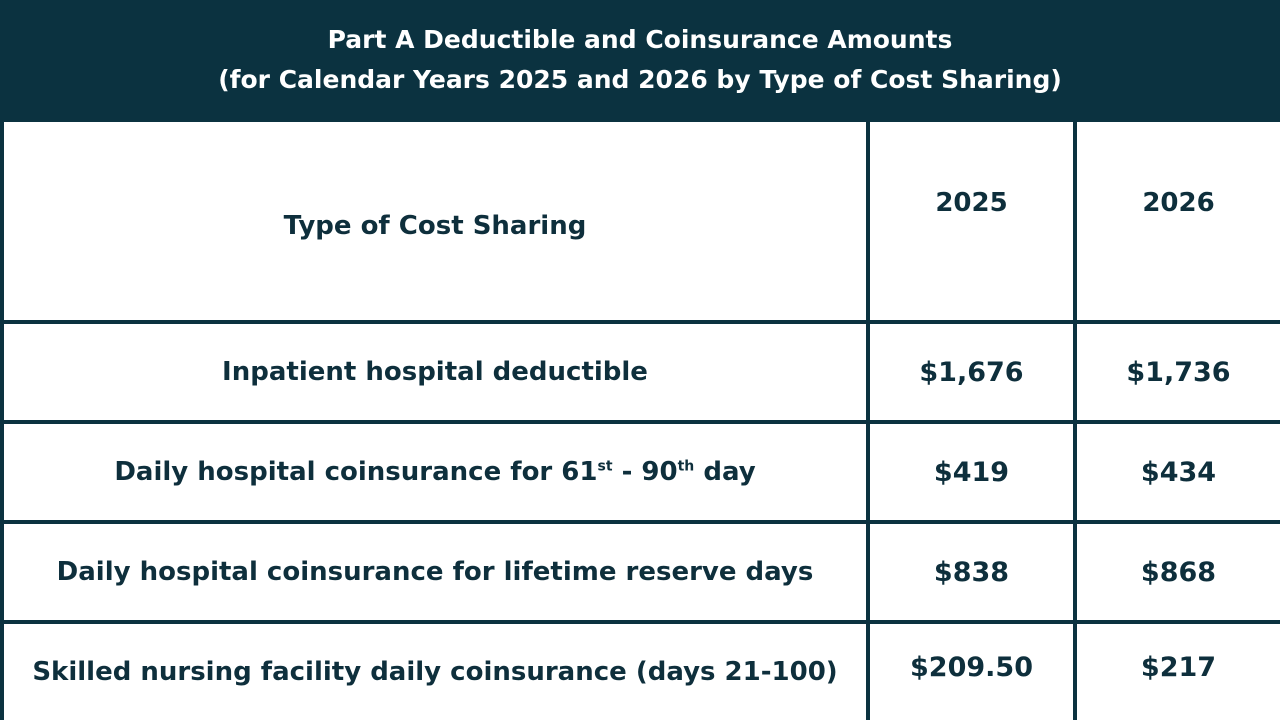 This screenshot has height=720, width=1280. I want to click on value-2025: $1,676, so click(971, 372).